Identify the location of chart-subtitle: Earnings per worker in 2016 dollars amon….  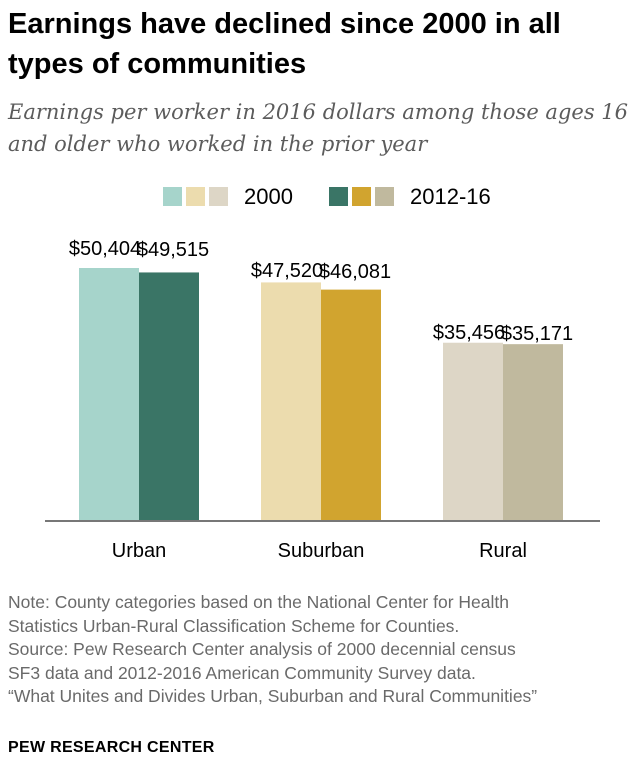
(318, 128).